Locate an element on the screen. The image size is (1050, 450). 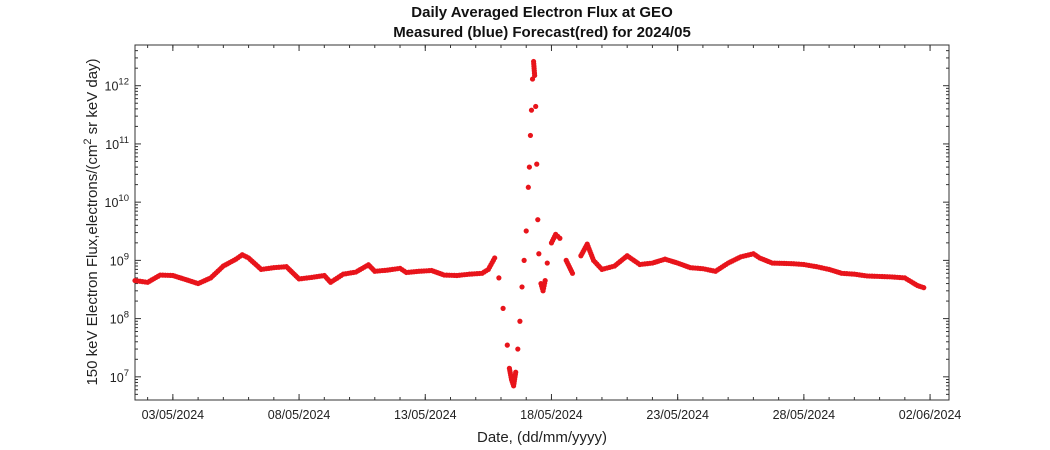
y-tick-exponent: 8 is located at coordinates (126, 315).